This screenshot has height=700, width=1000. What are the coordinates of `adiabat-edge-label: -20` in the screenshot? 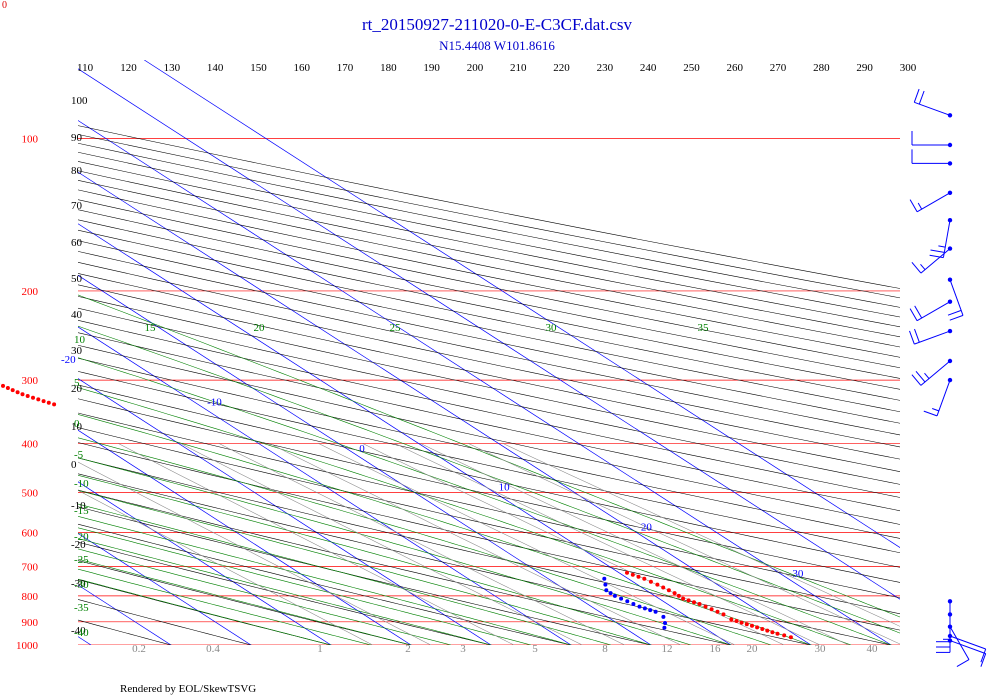 It's located at (78, 545).